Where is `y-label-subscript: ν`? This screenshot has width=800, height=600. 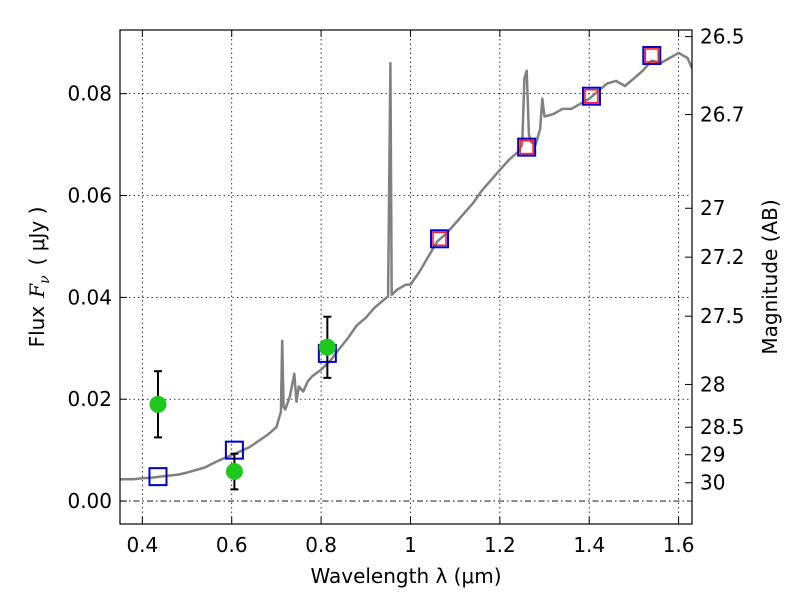 y-label-subscript: ν is located at coordinates (45, 279).